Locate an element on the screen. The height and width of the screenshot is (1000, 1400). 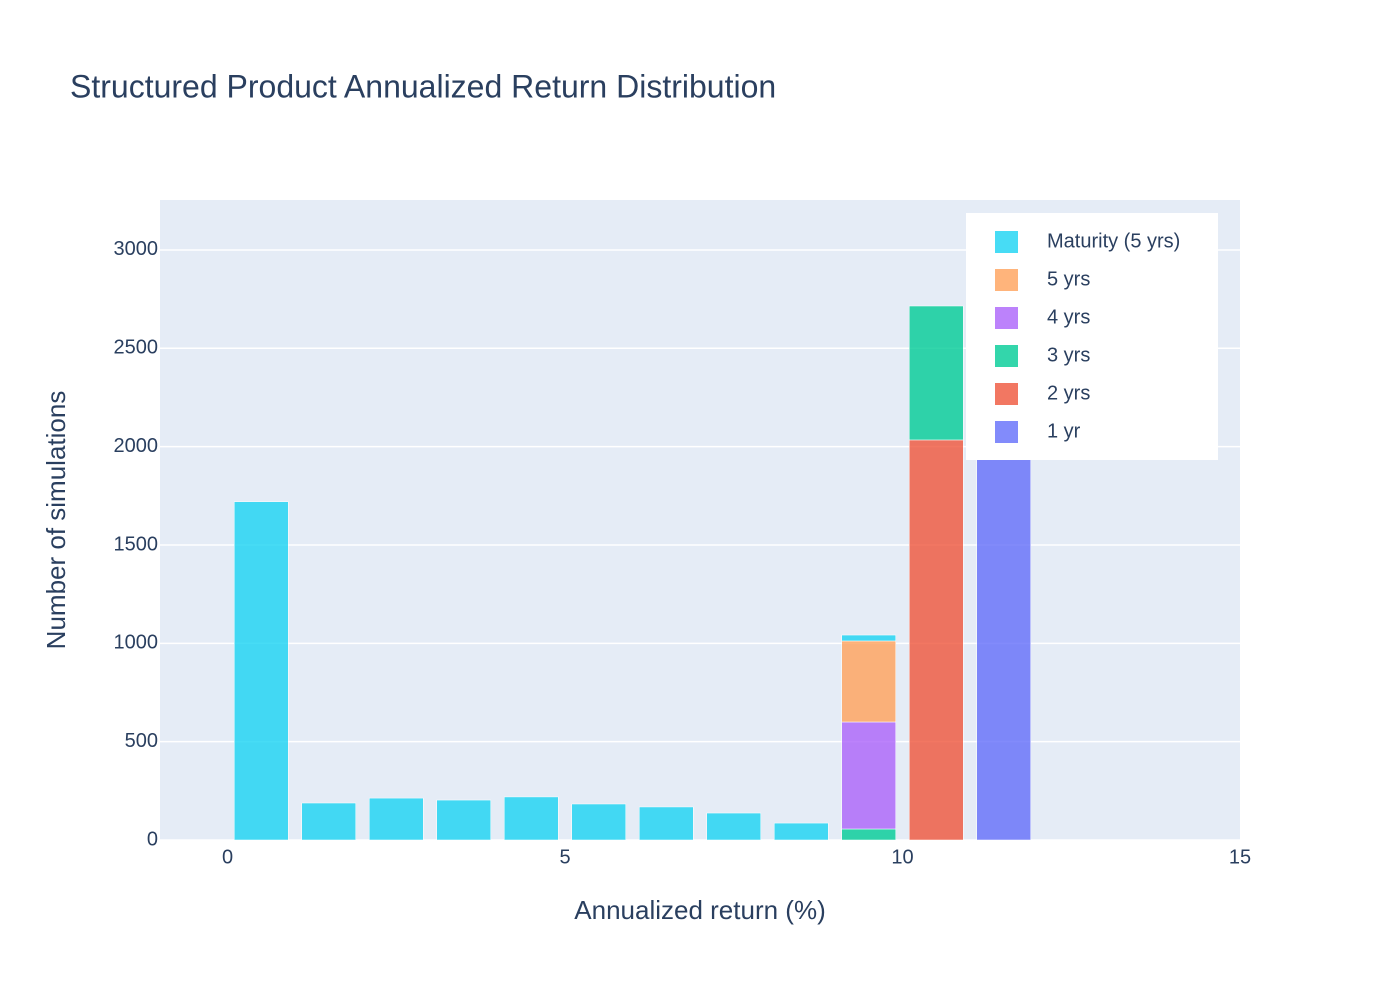
y-tick-label: 500 is located at coordinates (141, 741).